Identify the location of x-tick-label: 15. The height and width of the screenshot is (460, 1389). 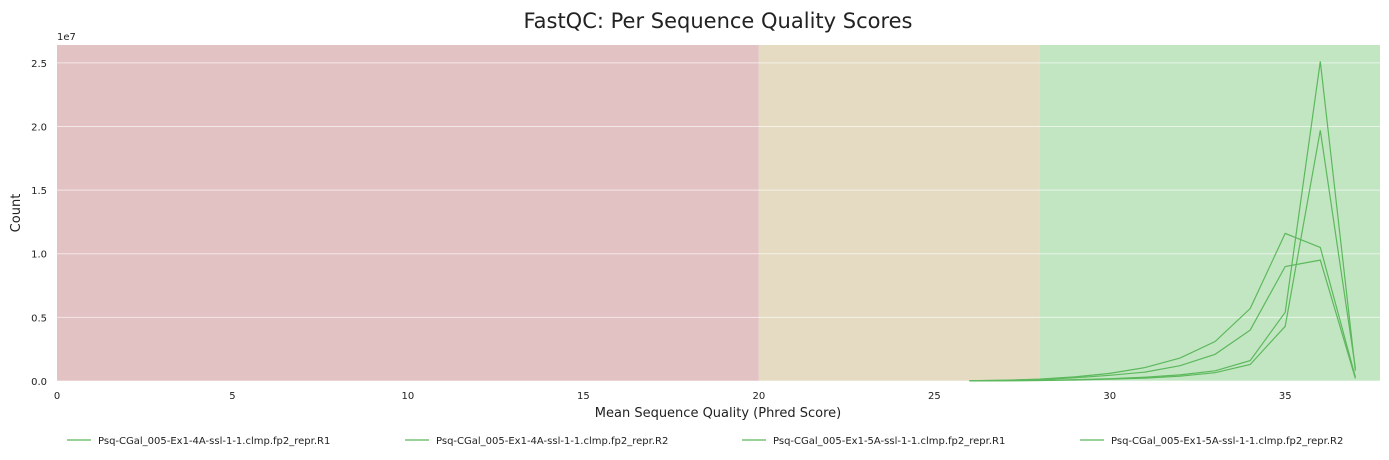
(583, 396).